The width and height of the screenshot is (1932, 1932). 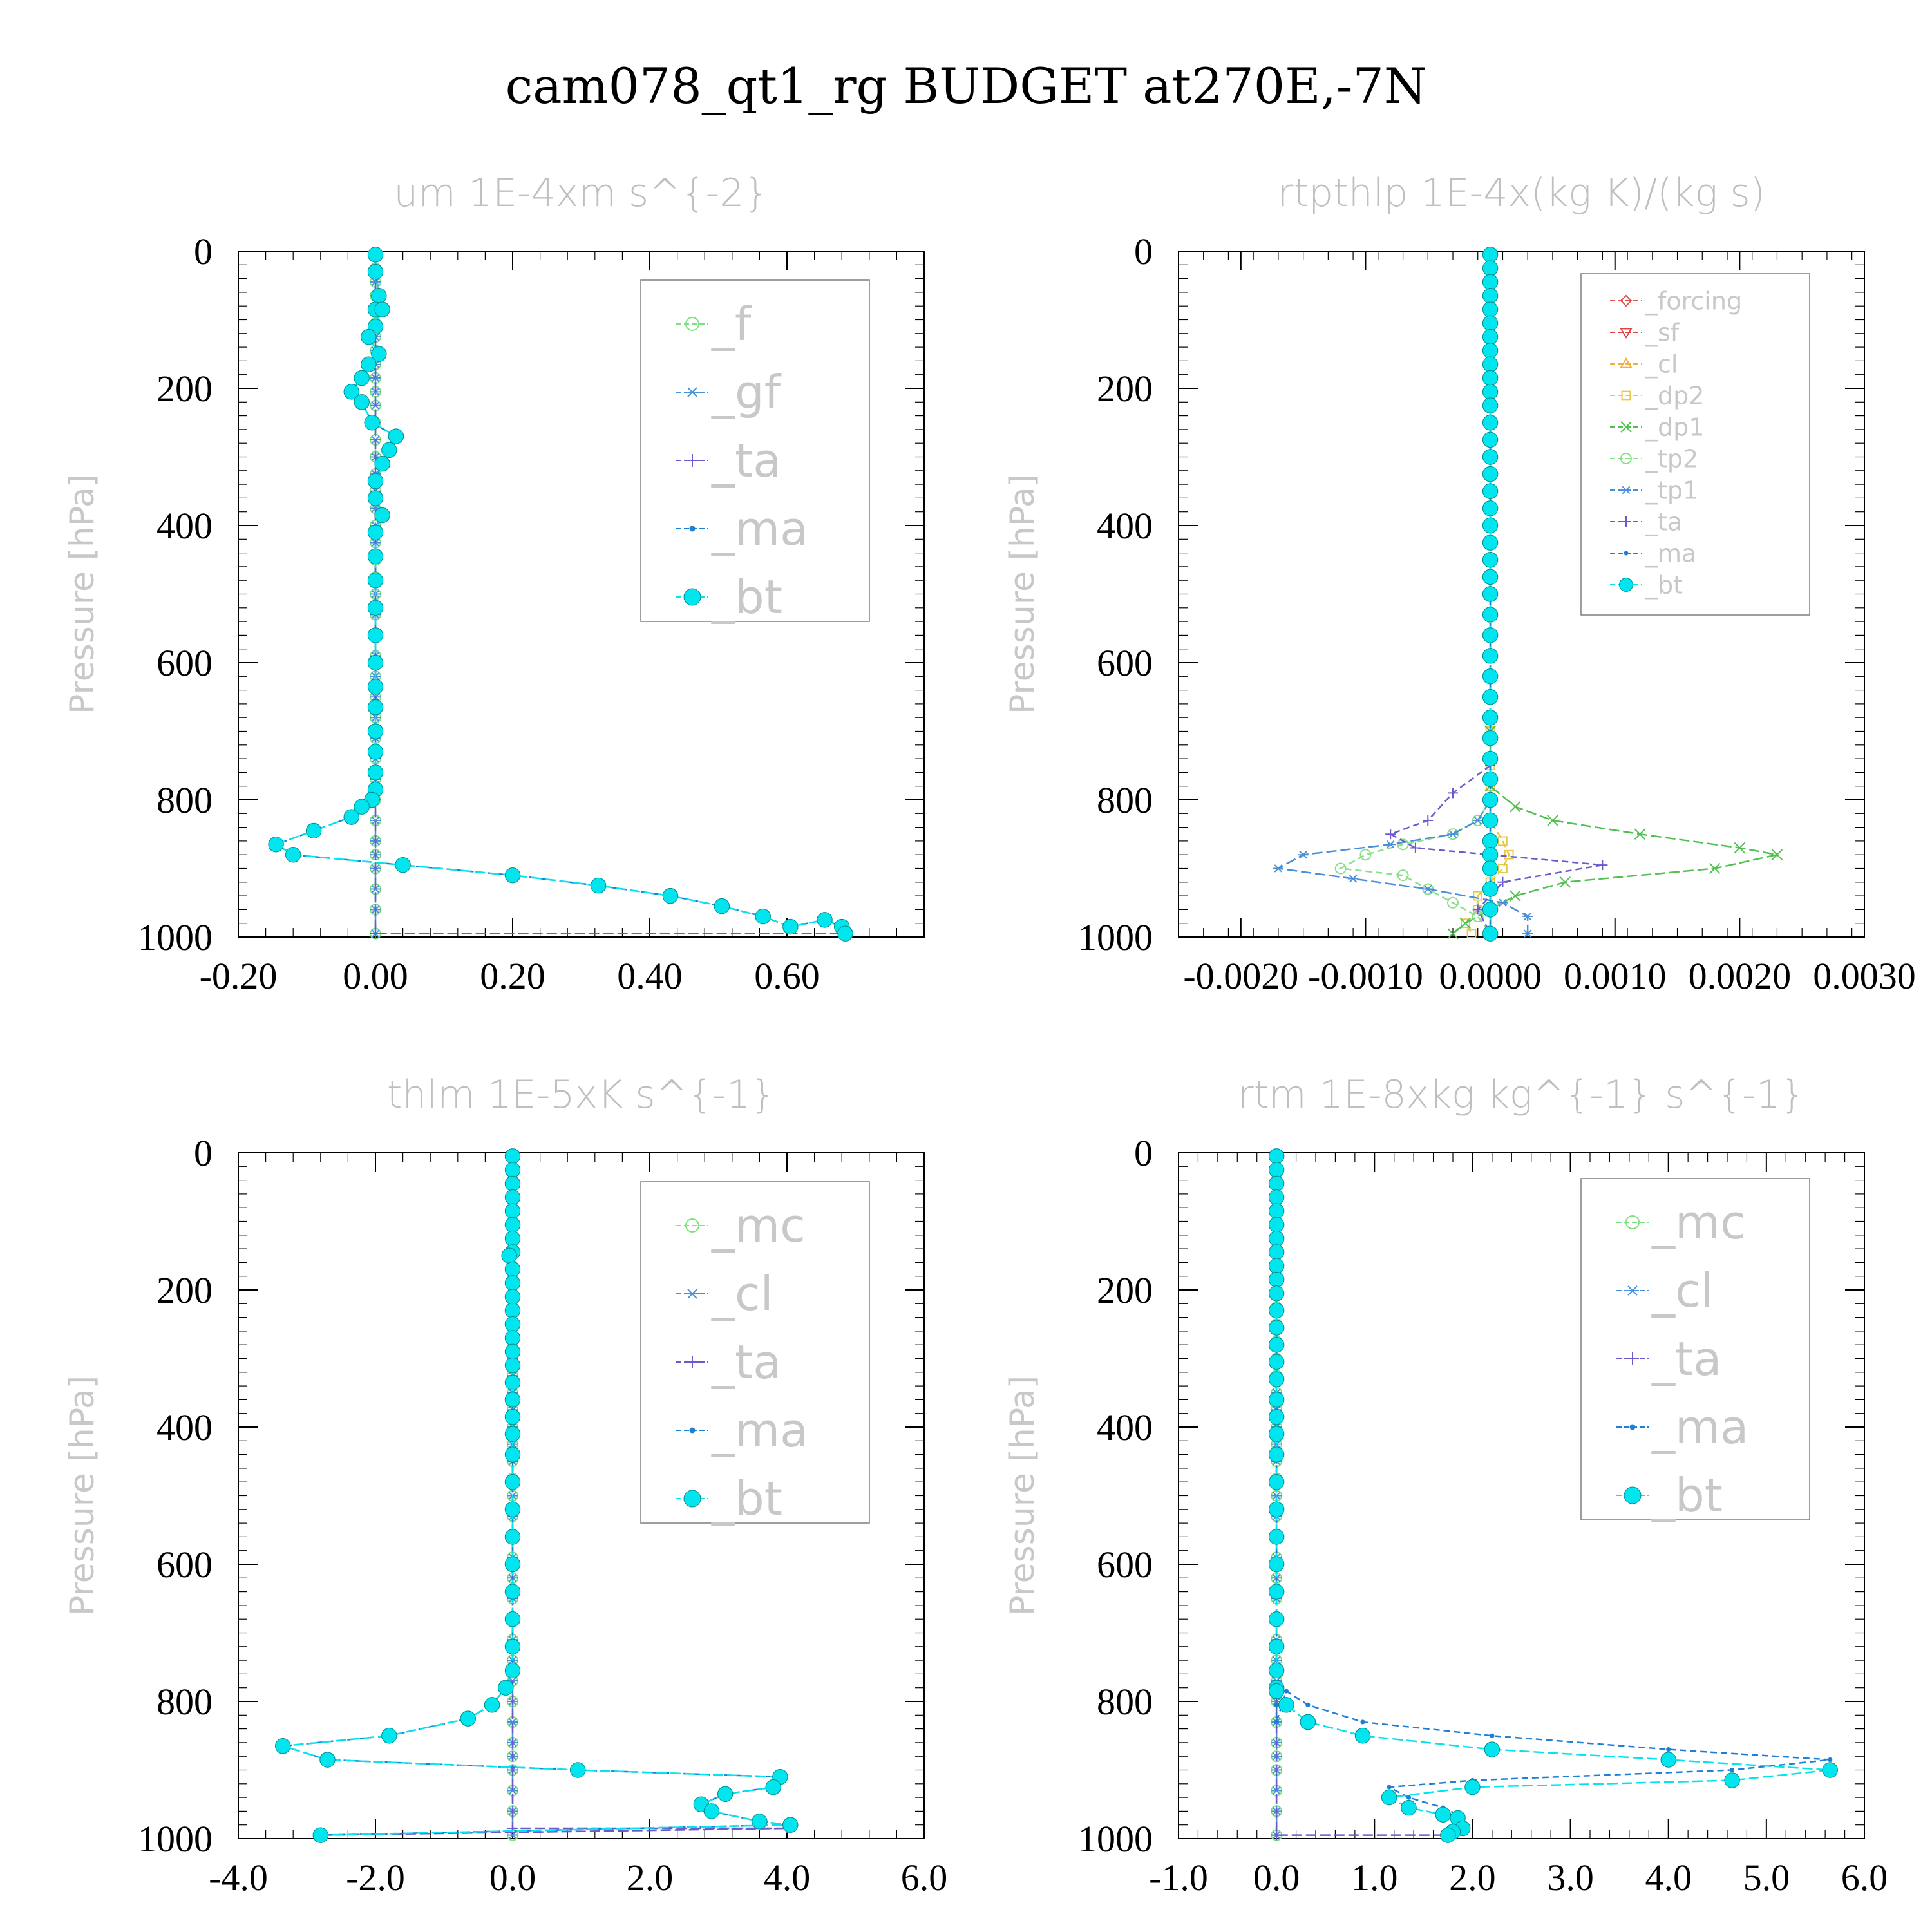 What do you see at coordinates (512, 1878) in the screenshot?
I see `x-tick-label: 0.0` at bounding box center [512, 1878].